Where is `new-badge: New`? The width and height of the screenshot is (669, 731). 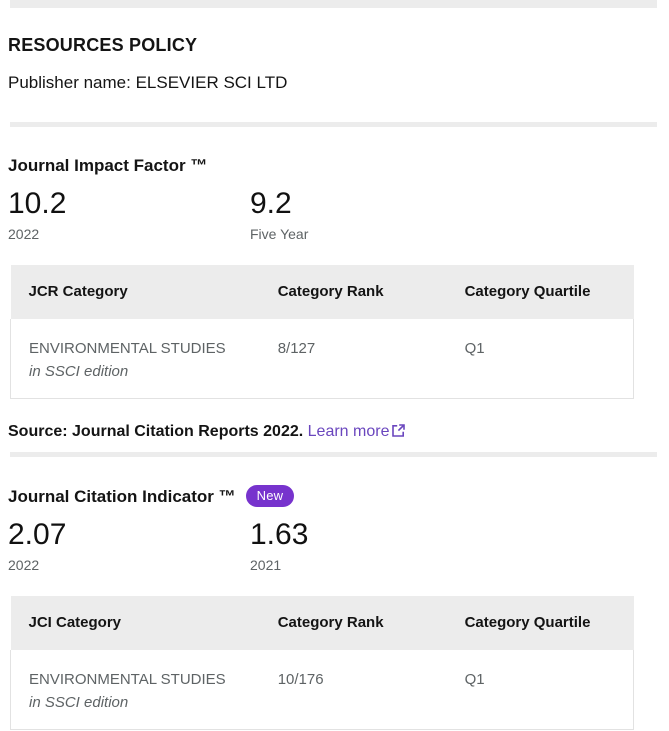 new-badge: New is located at coordinates (270, 496).